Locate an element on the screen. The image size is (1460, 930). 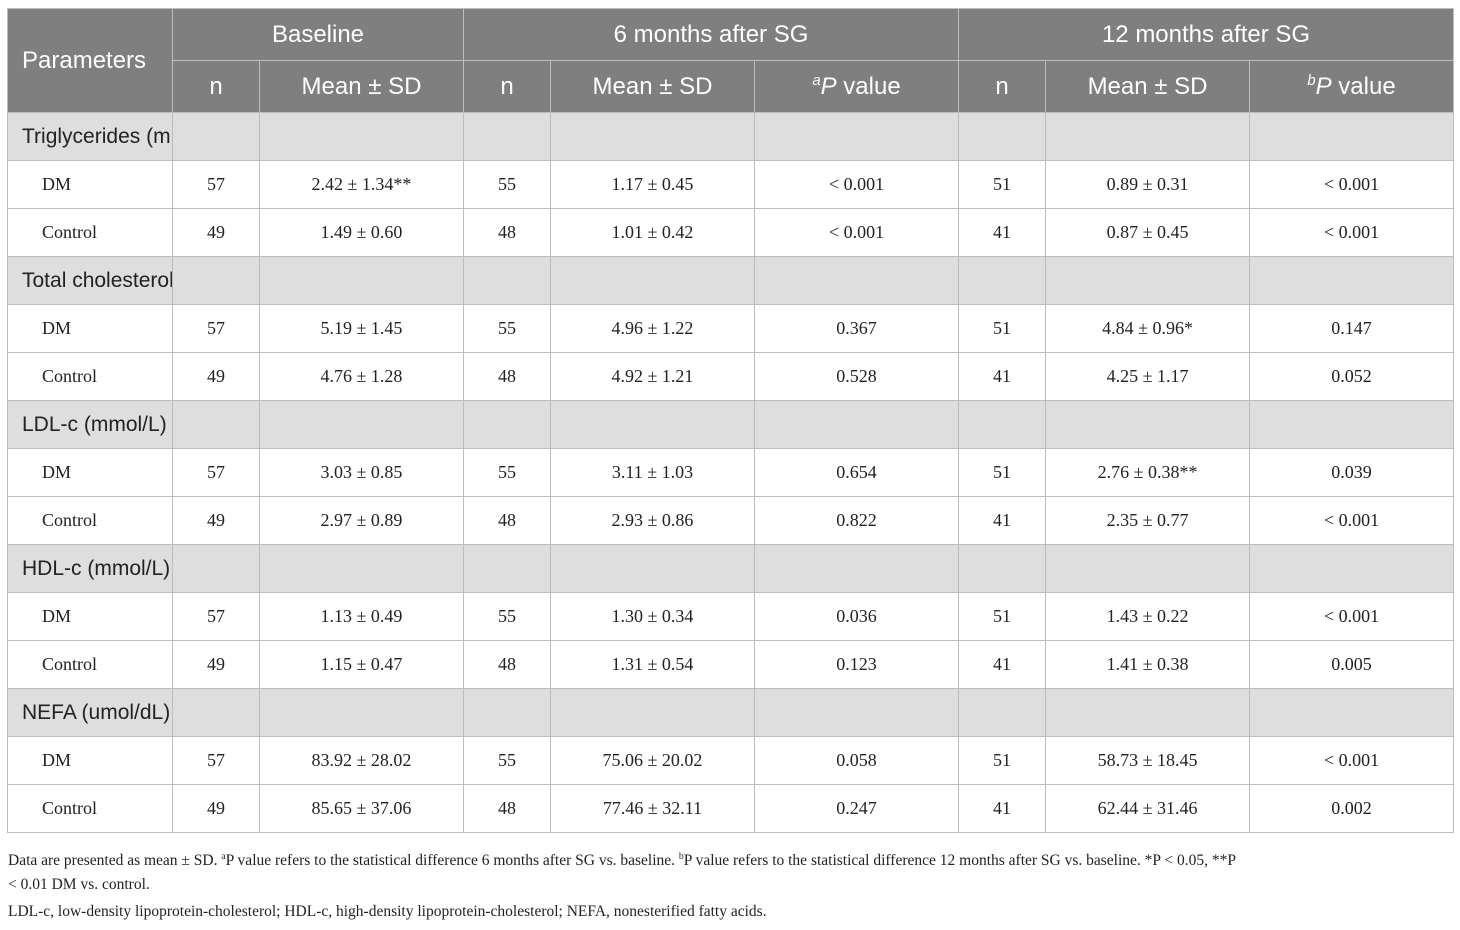
twelve-months-mean-header: Mean ± SD is located at coordinates (1148, 86).